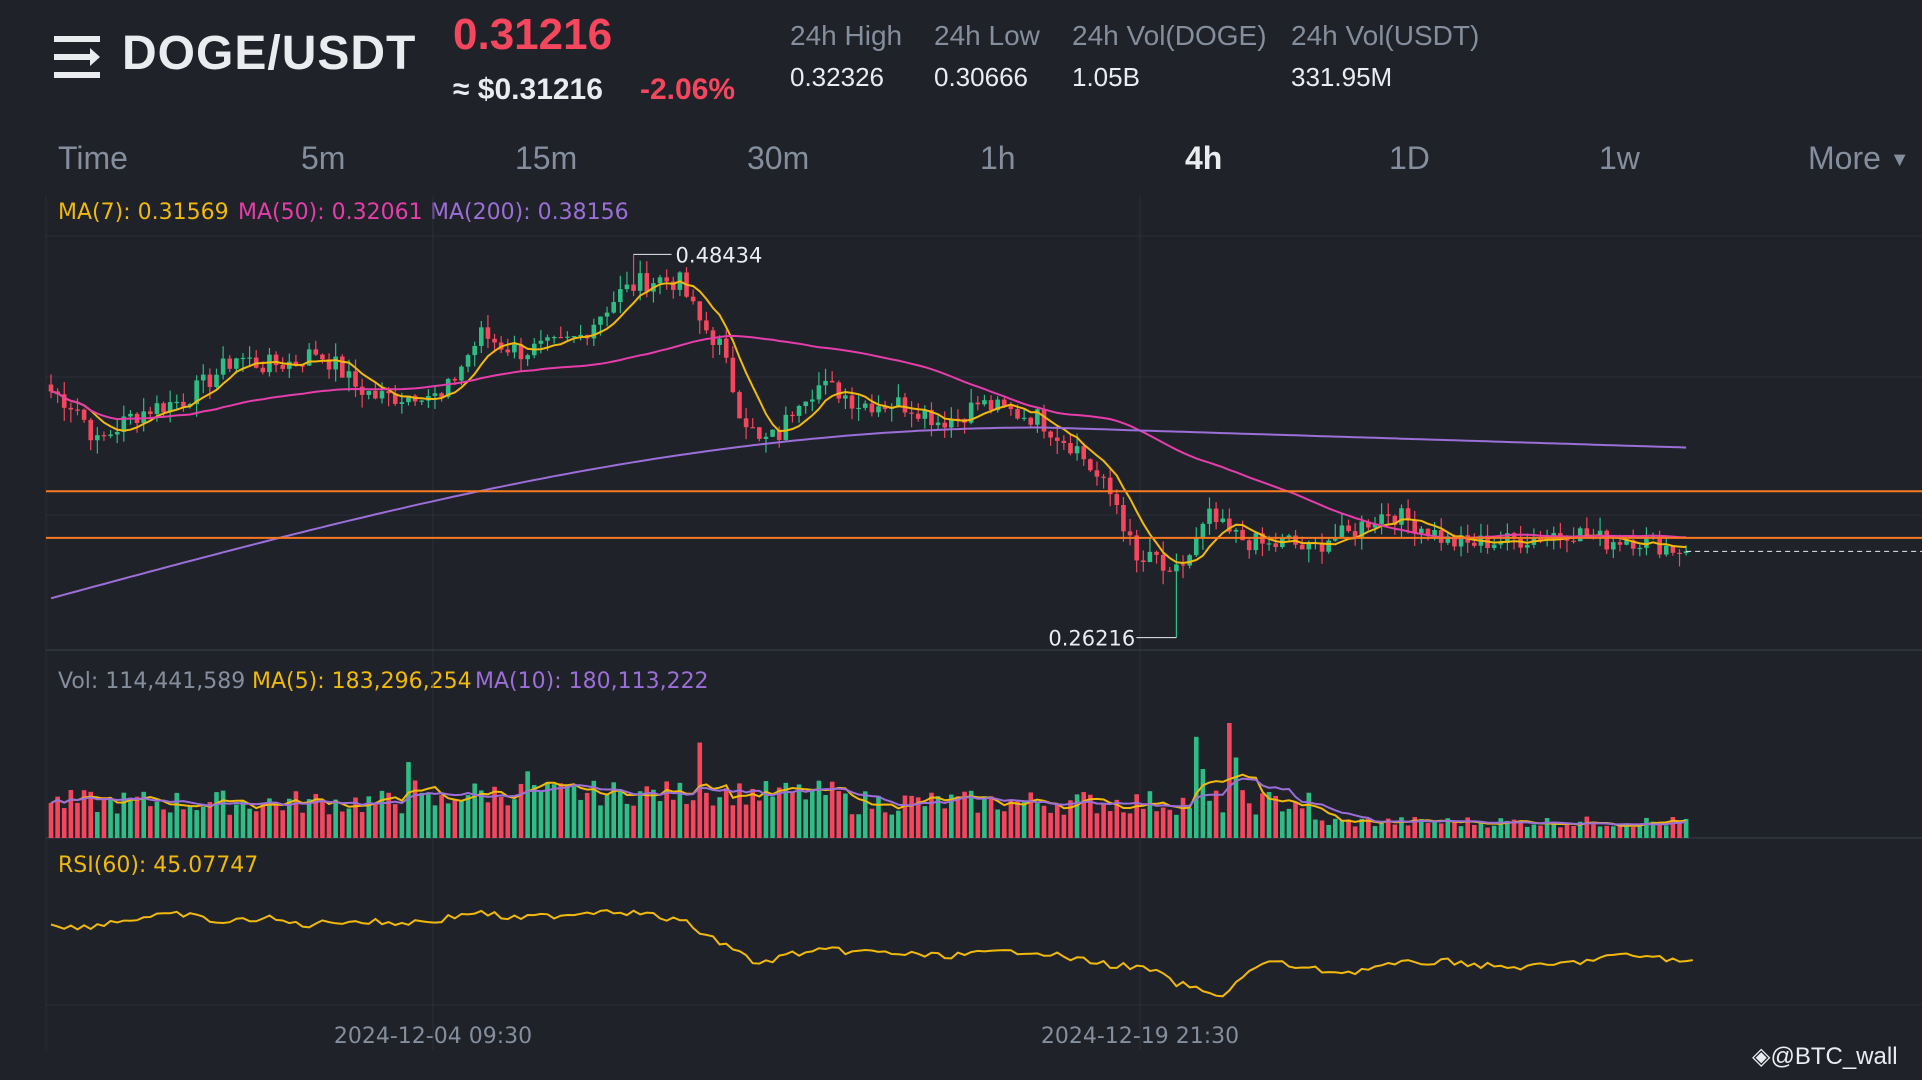  Describe the element at coordinates (1204, 158) in the screenshot. I see `tab-4h: 4h` at that location.